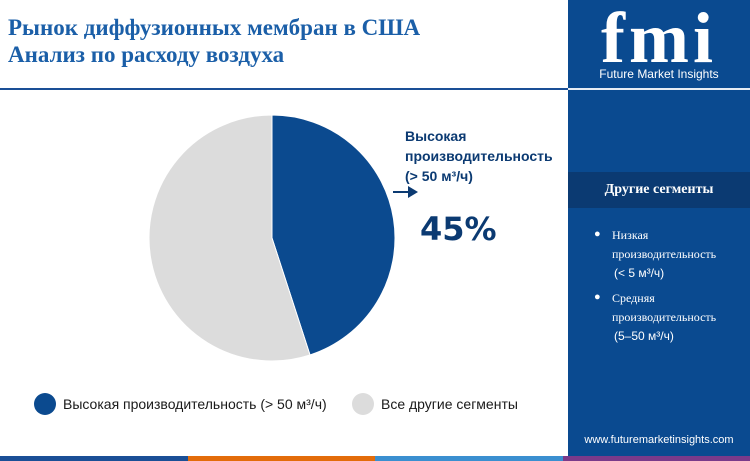  What do you see at coordinates (436, 136) in the screenshot?
I see `callout-label-line-1: Высокая` at bounding box center [436, 136].